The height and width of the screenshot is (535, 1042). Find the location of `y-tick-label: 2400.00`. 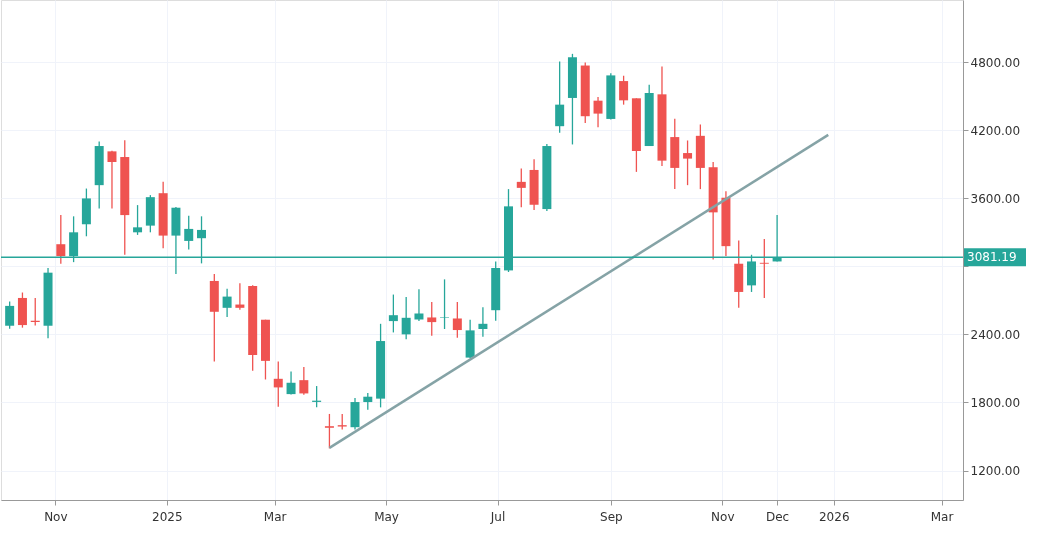

y-tick-label: 2400.00 is located at coordinates (995, 334).